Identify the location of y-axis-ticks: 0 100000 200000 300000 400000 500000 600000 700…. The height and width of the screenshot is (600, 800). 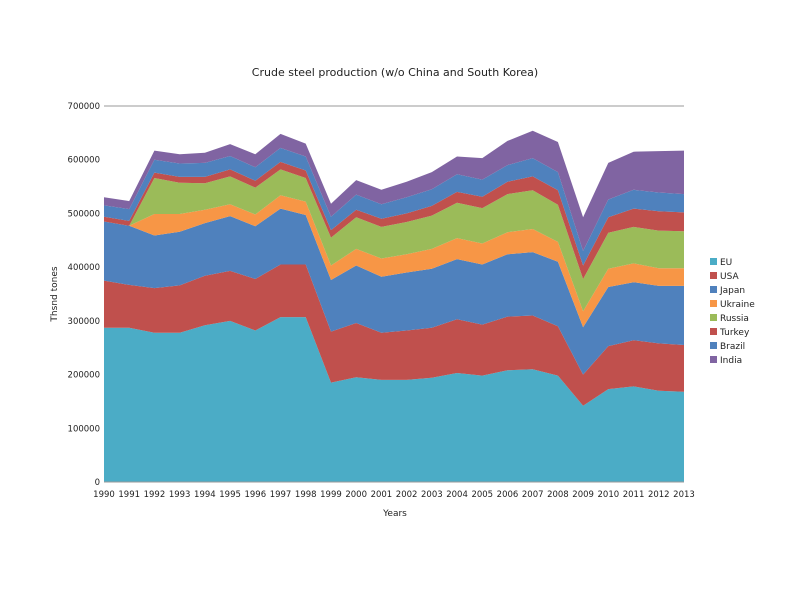
(84, 295).